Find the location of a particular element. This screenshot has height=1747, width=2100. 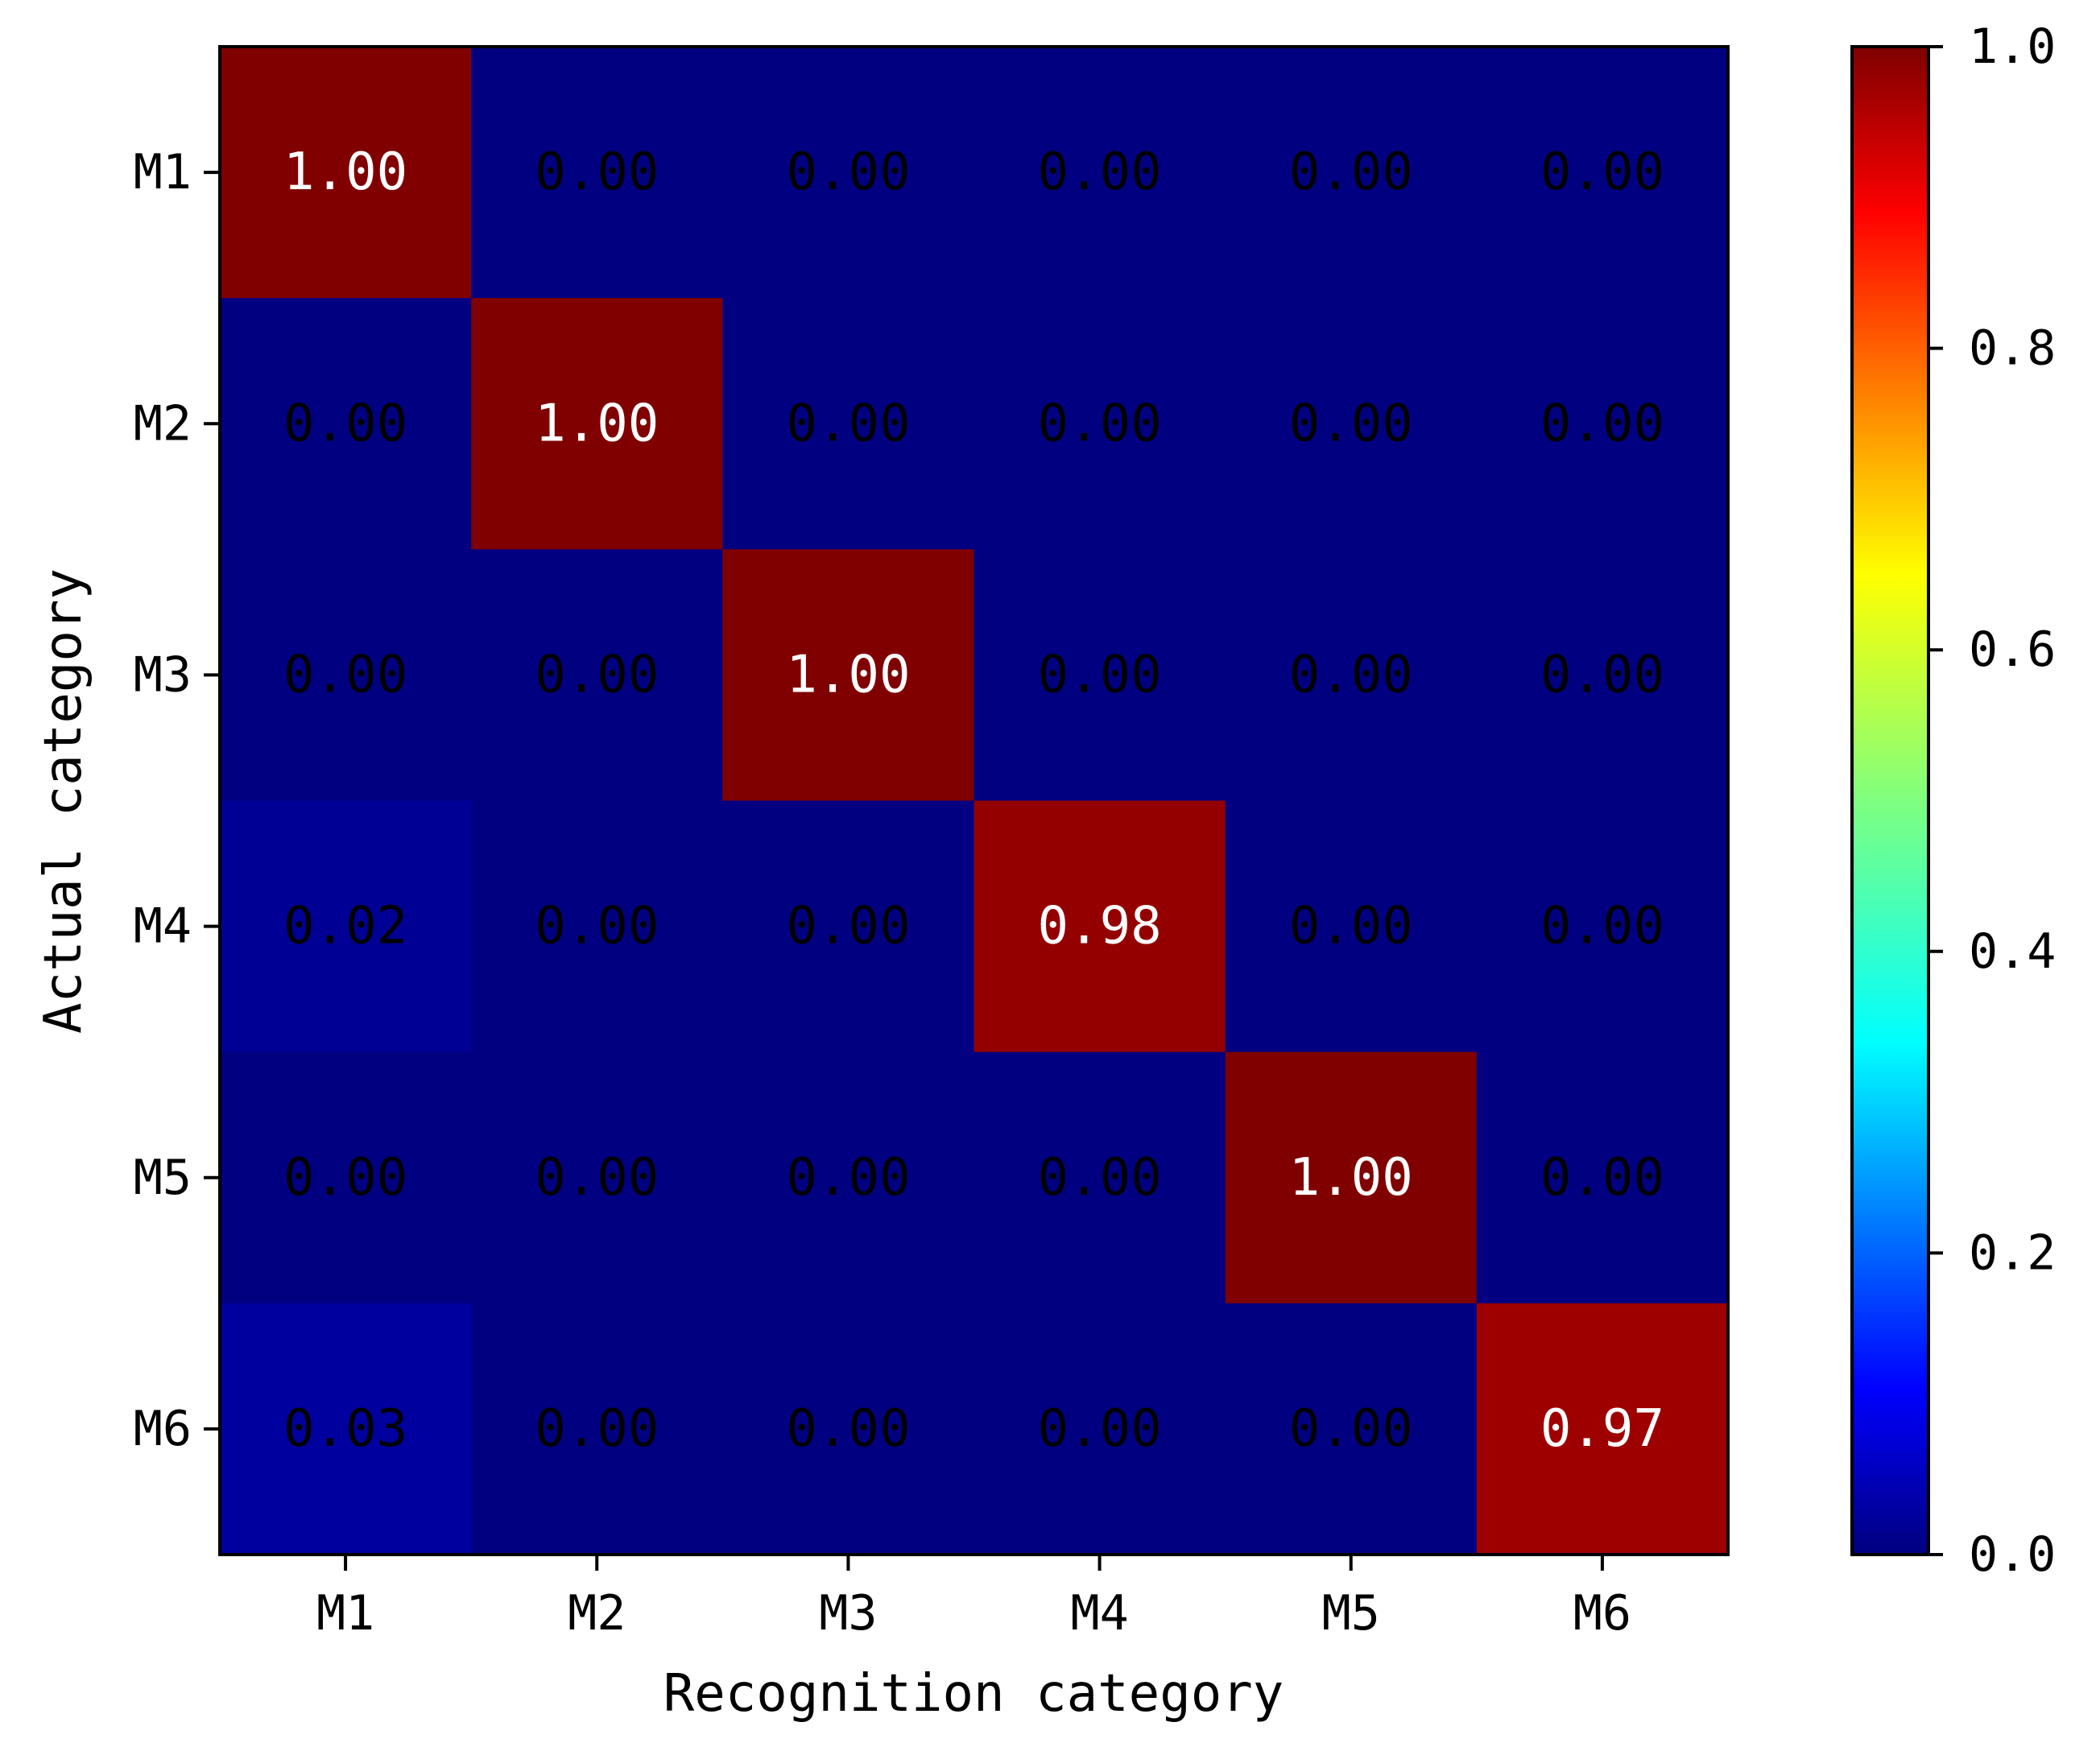

cell-label-M3-M3: 1.00 is located at coordinates (848, 674).